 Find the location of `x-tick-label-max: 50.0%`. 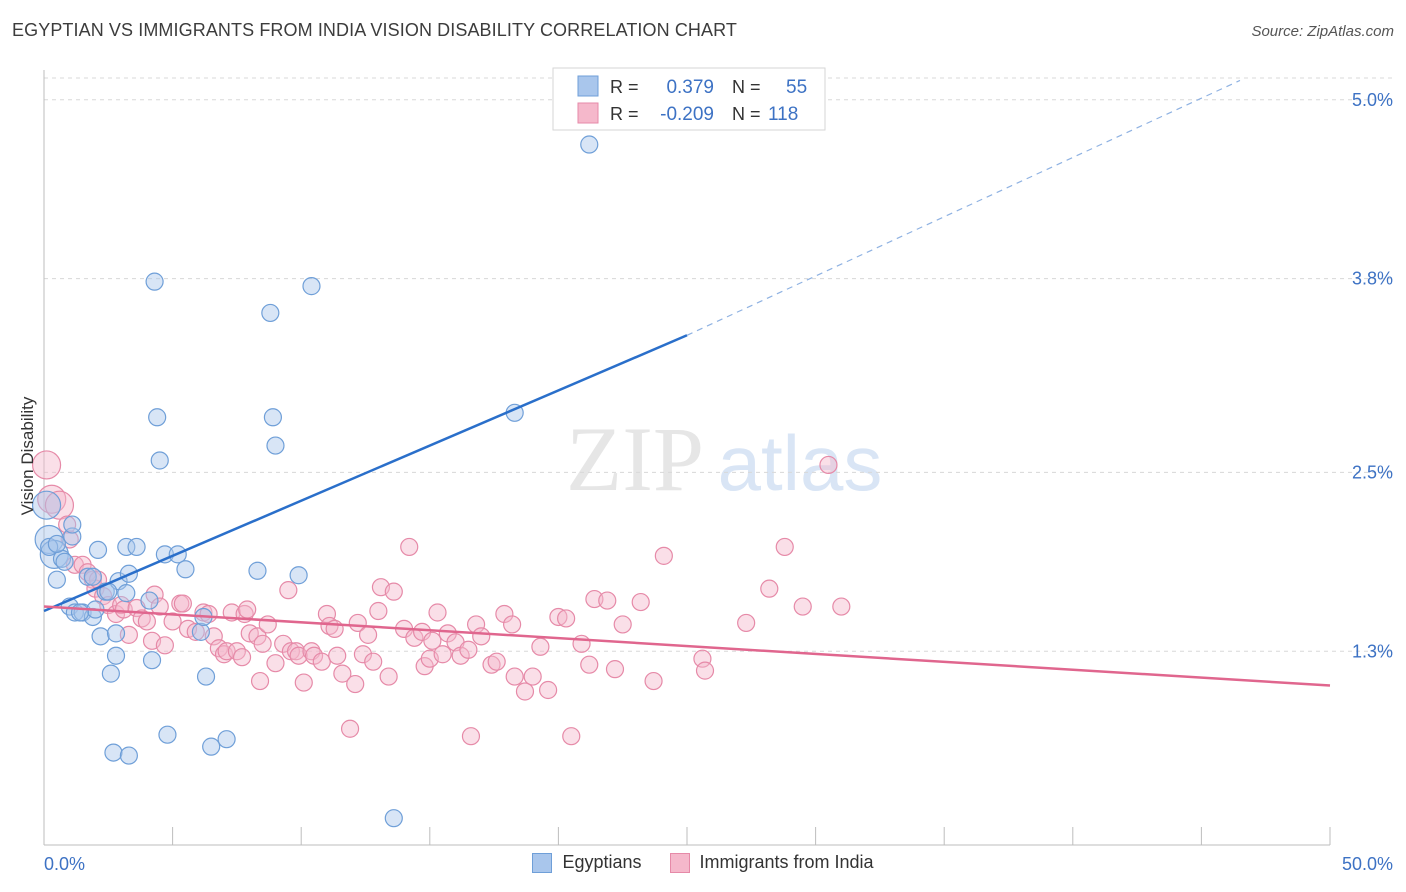

x-tick-label-max: 50.0% is located at coordinates (1367, 864).